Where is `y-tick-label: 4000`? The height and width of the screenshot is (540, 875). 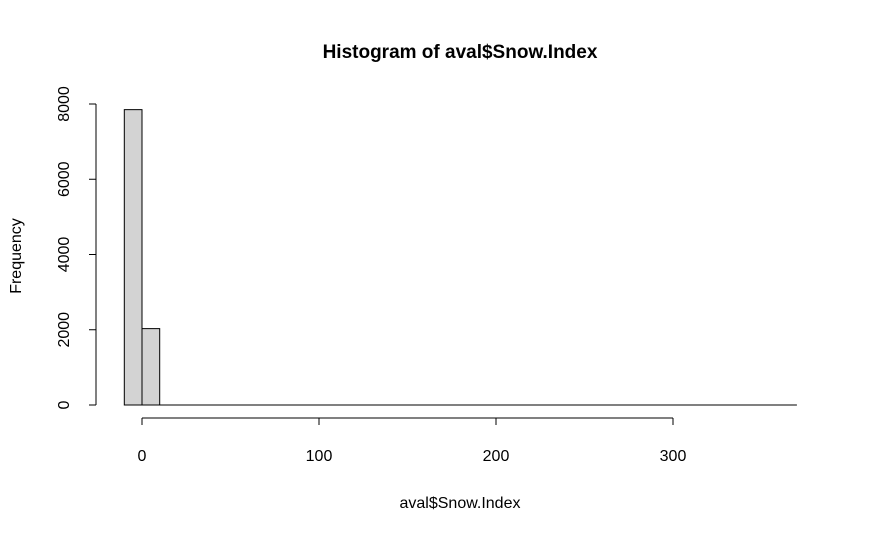
y-tick-label: 4000 is located at coordinates (64, 255).